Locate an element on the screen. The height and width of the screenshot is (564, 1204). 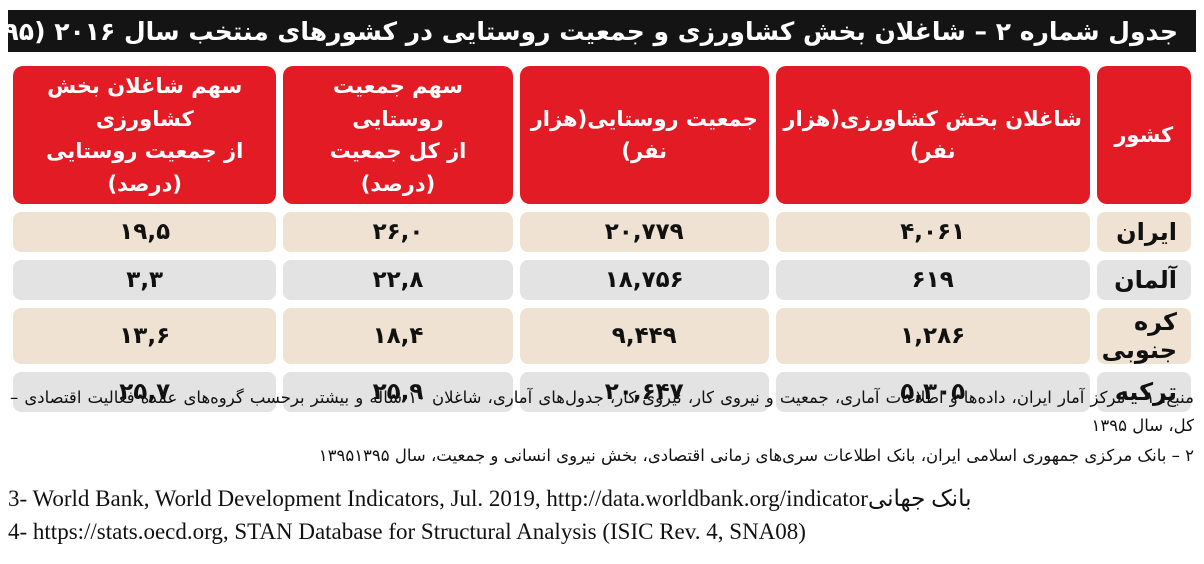
header-rural-share: سهم جمعیت روستایی از کل جمعیت (درصد) is located at coordinates (398, 135).